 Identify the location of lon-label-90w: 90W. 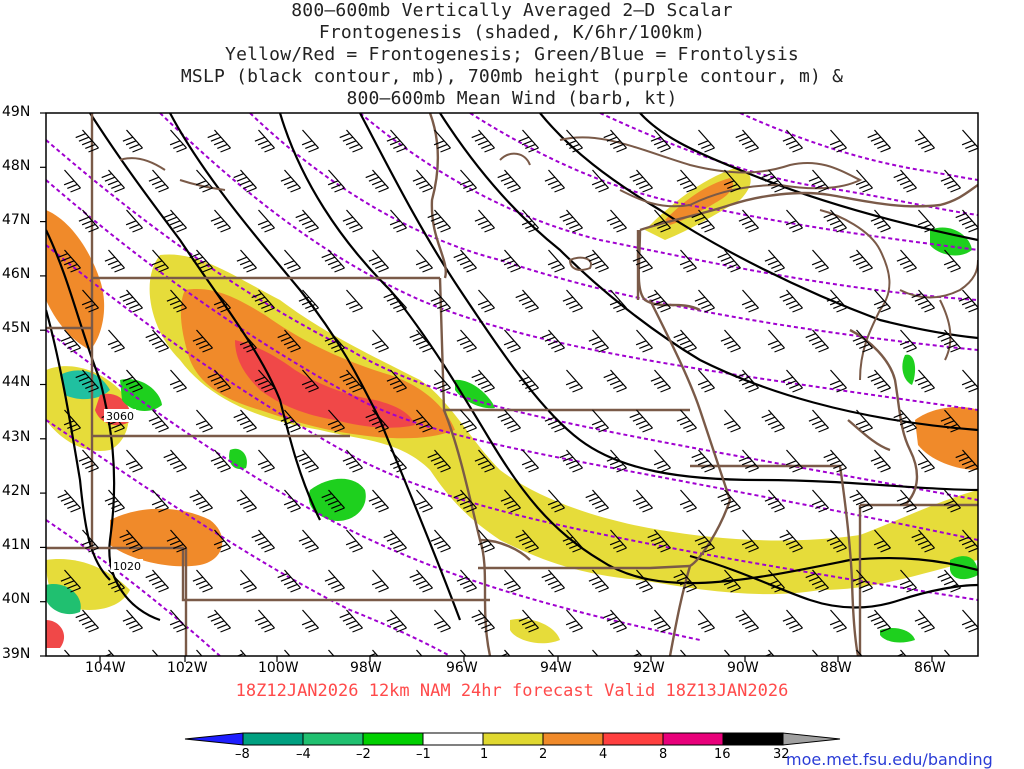
(743, 668).